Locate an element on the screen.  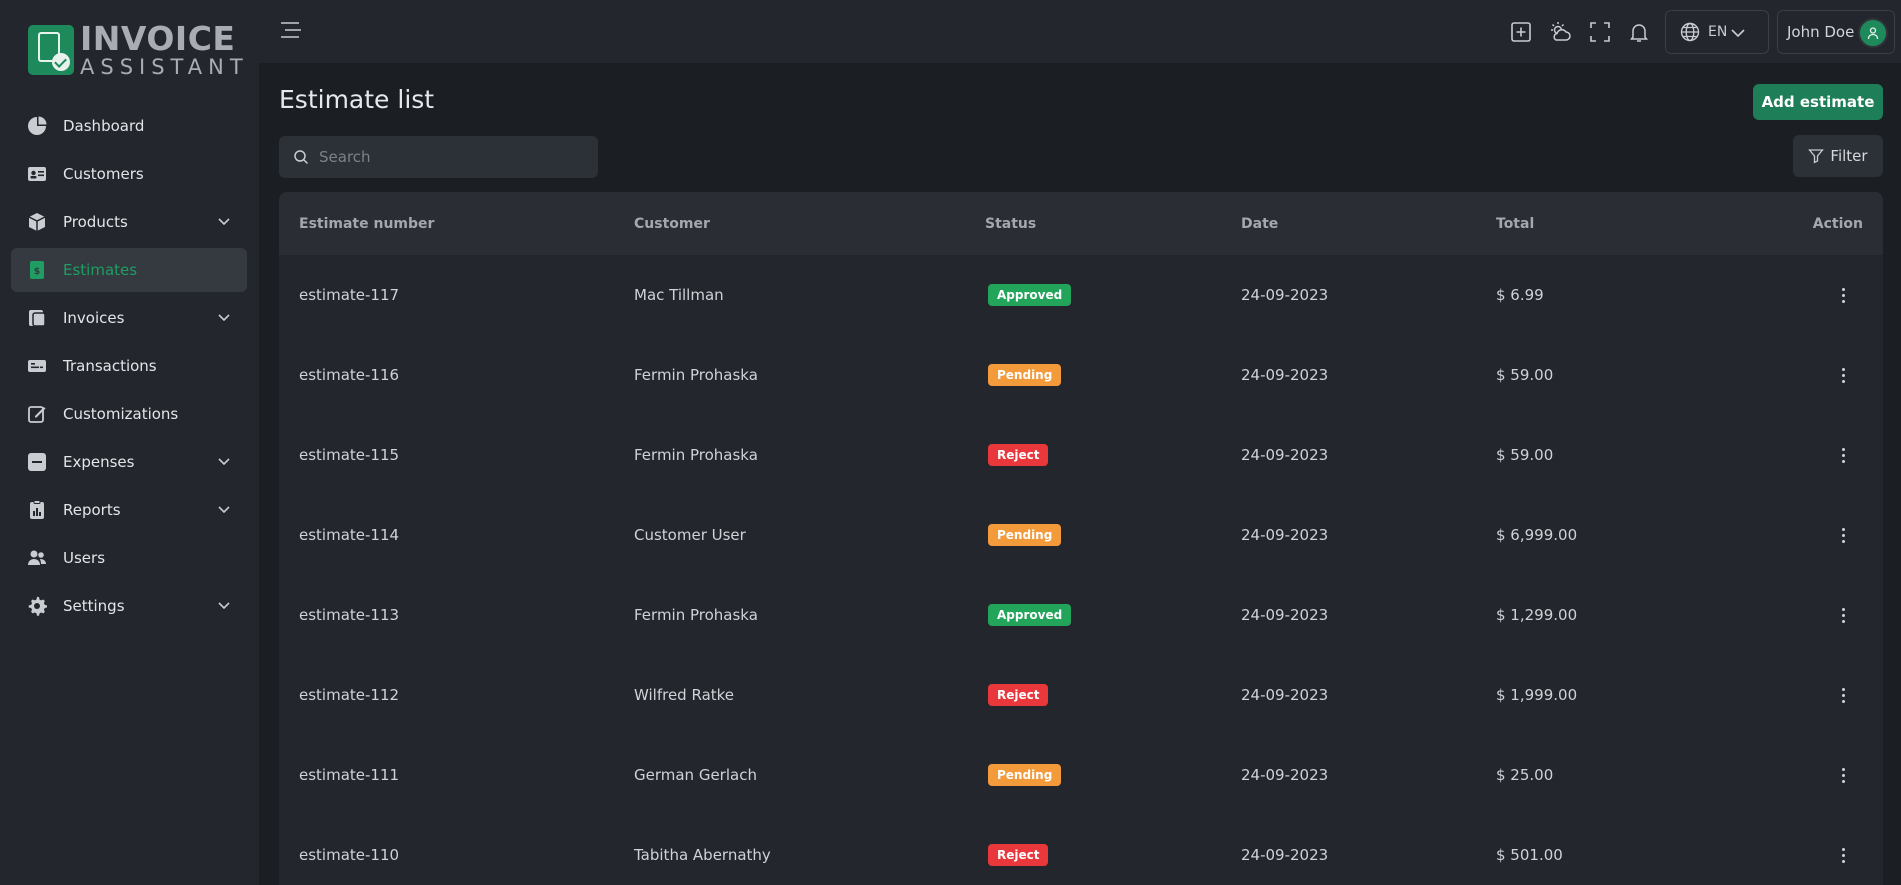
estimate-number: estimate-115 is located at coordinates (349, 455).